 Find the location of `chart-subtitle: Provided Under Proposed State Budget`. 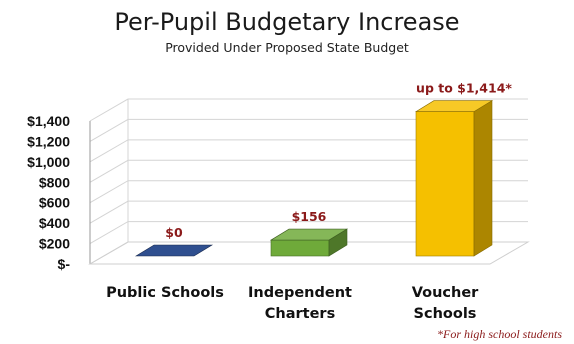

chart-subtitle: Provided Under Proposed State Budget is located at coordinates (287, 47).